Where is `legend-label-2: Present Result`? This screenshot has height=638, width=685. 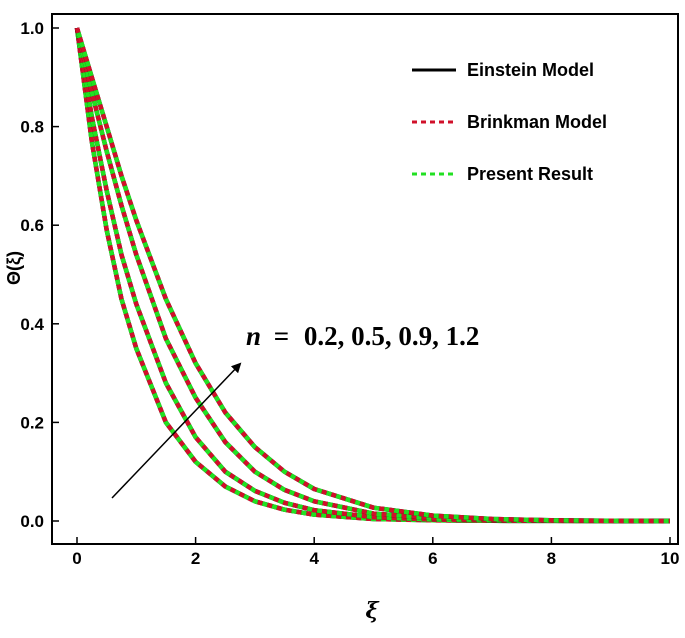
legend-label-2: Present Result is located at coordinates (530, 174).